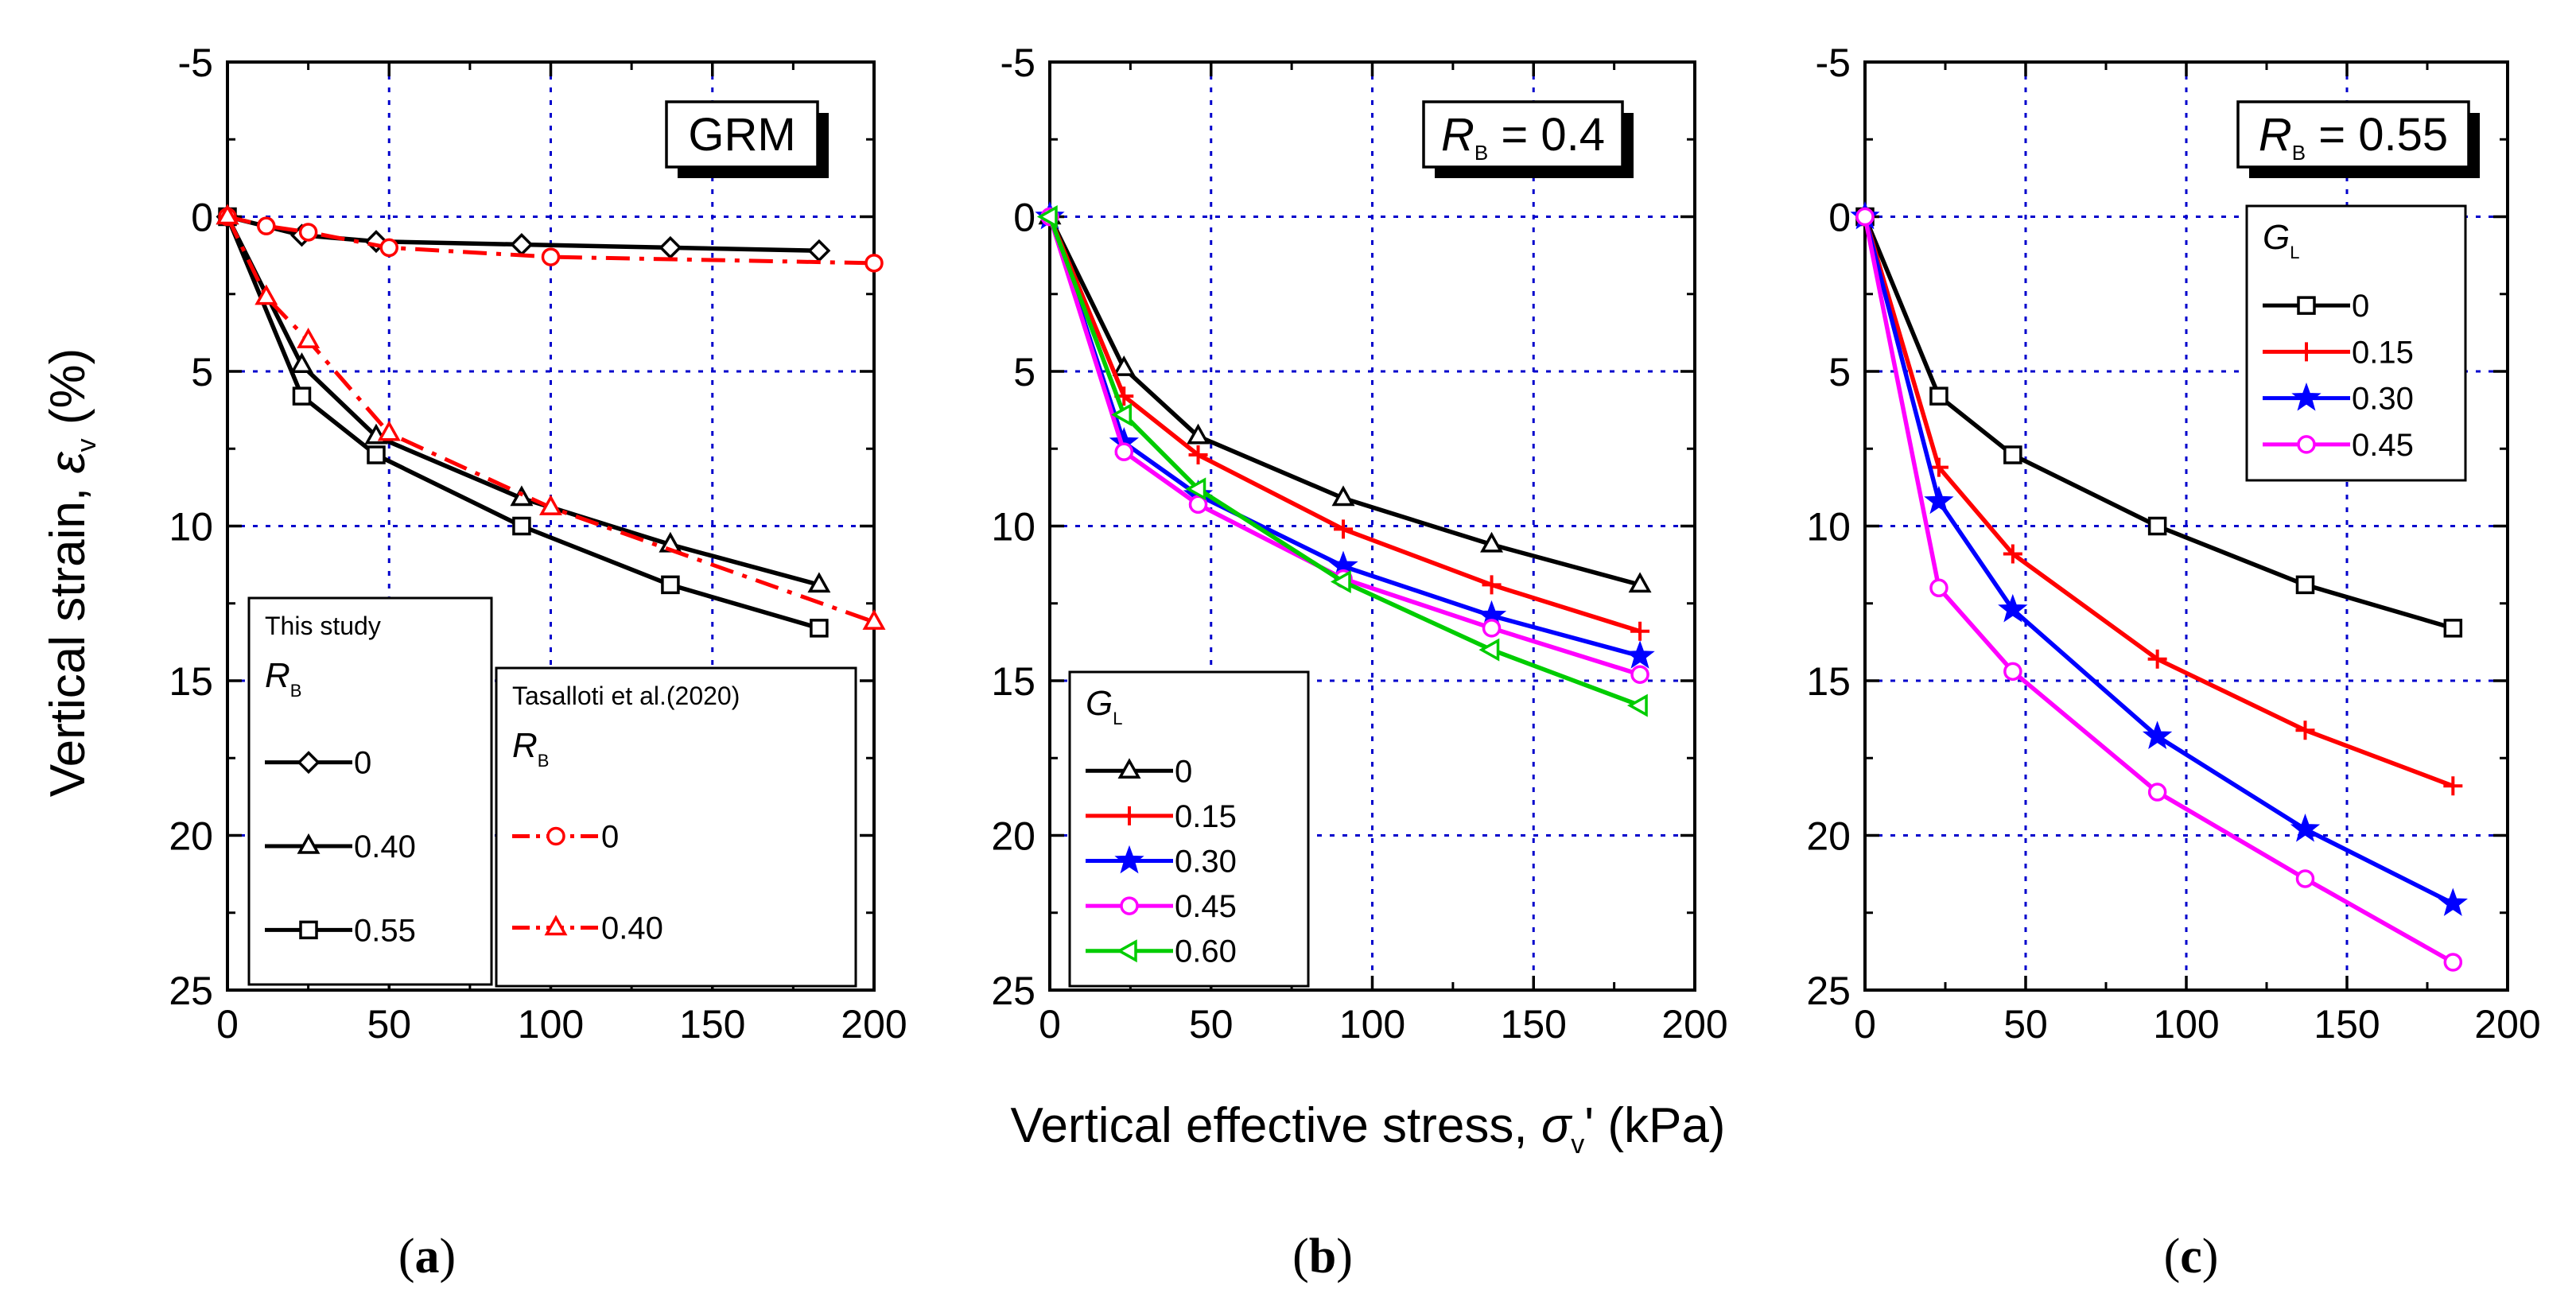 The image size is (2576, 1305). Describe the element at coordinates (2383, 446) in the screenshot. I see `legend-label: 0.45` at that location.